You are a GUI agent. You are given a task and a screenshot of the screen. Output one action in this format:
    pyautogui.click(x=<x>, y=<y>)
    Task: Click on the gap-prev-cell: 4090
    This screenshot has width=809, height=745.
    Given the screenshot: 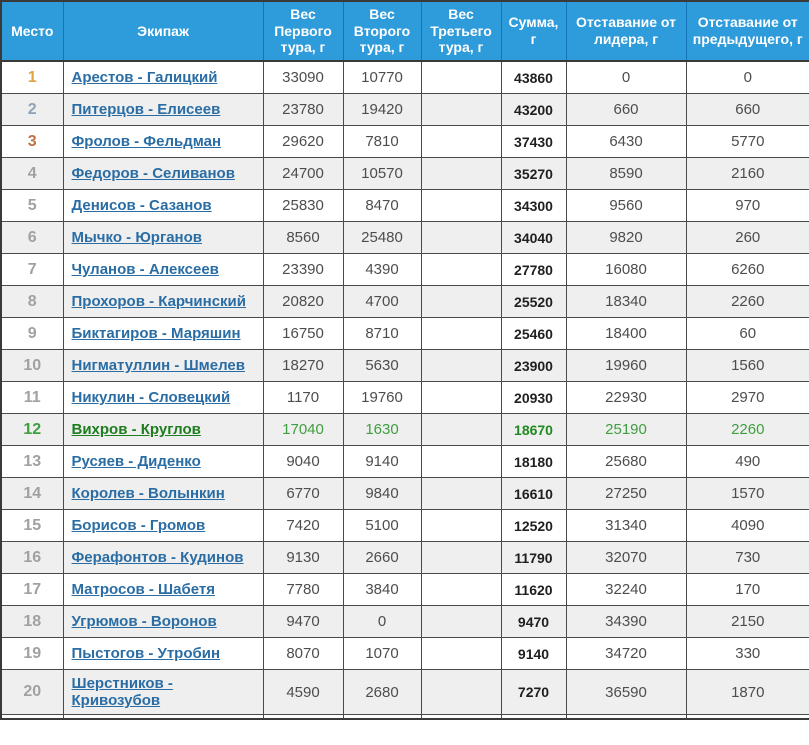 What is the action you would take?
    pyautogui.click(x=747, y=525)
    